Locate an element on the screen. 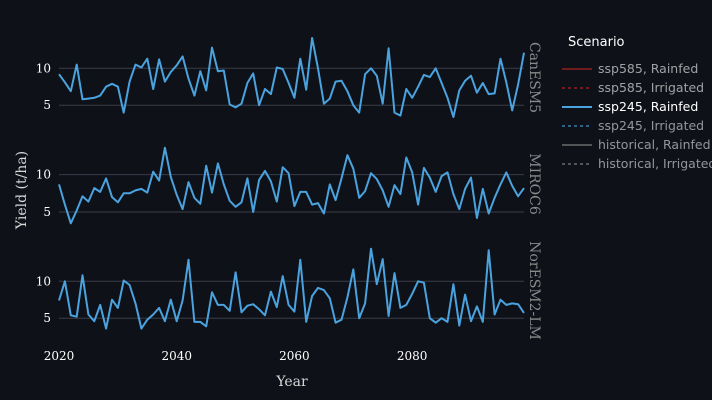 The width and height of the screenshot is (712, 400). legend-entry: ssp245, Rainfed is located at coordinates (630, 106).